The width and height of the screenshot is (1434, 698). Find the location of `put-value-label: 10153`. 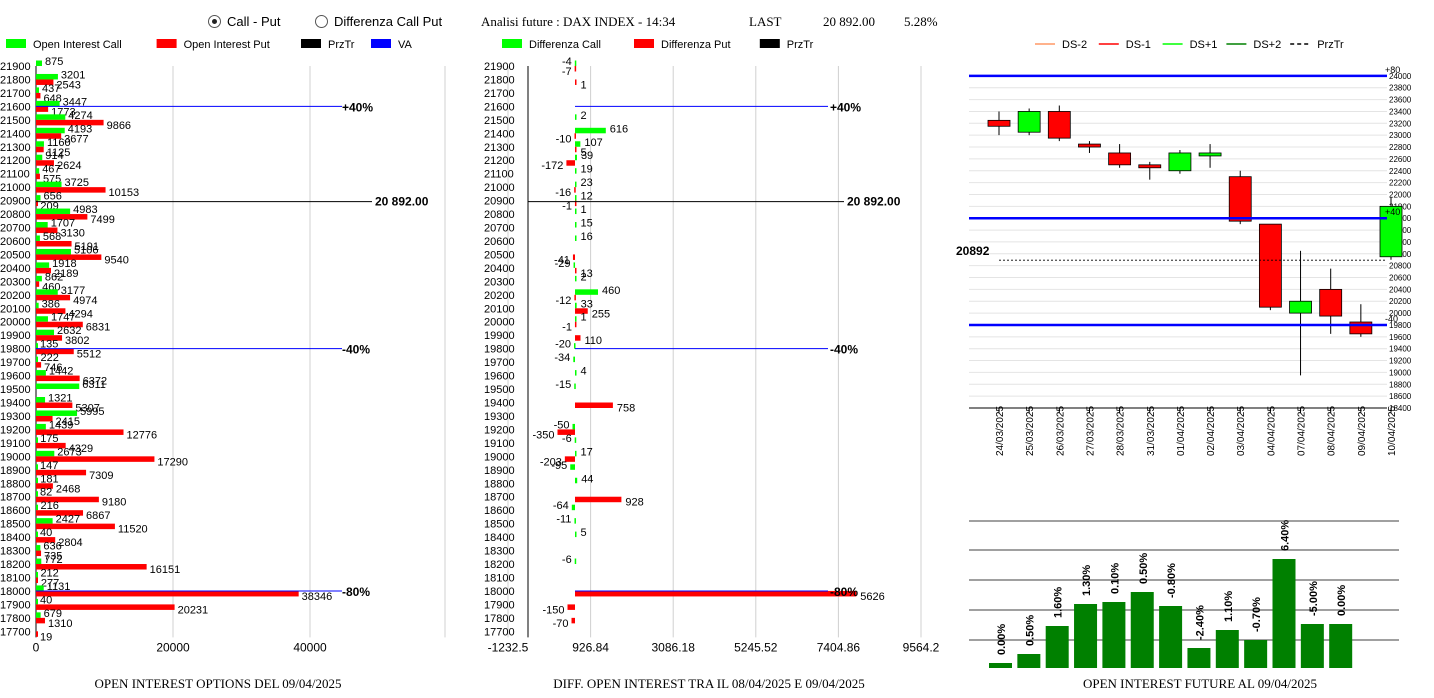

put-value-label: 10153 is located at coordinates (124, 193).